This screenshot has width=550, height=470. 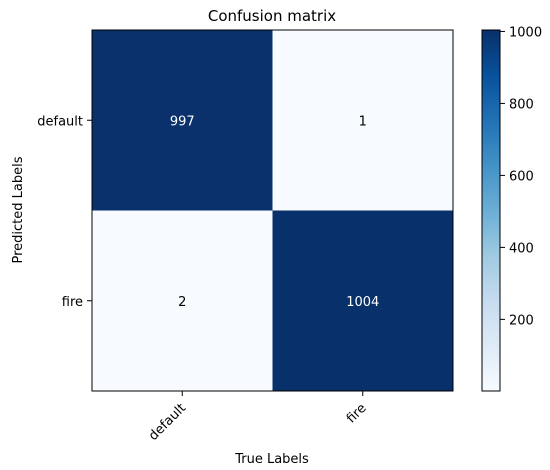 What do you see at coordinates (491, 210) in the screenshot?
I see `colorbar-gradient` at bounding box center [491, 210].